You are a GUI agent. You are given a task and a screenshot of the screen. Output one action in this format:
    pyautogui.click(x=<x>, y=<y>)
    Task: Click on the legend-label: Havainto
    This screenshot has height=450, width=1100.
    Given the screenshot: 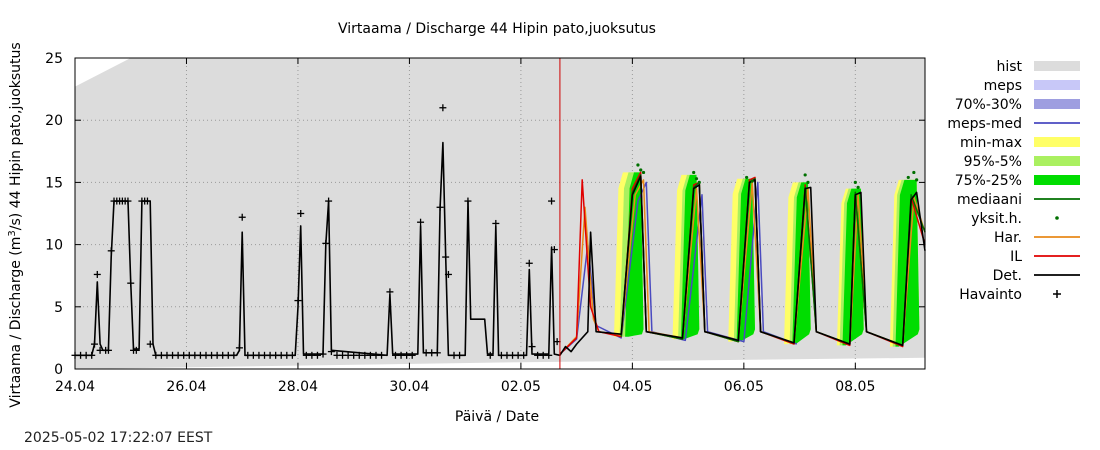 What is the action you would take?
    pyautogui.click(x=990, y=295)
    